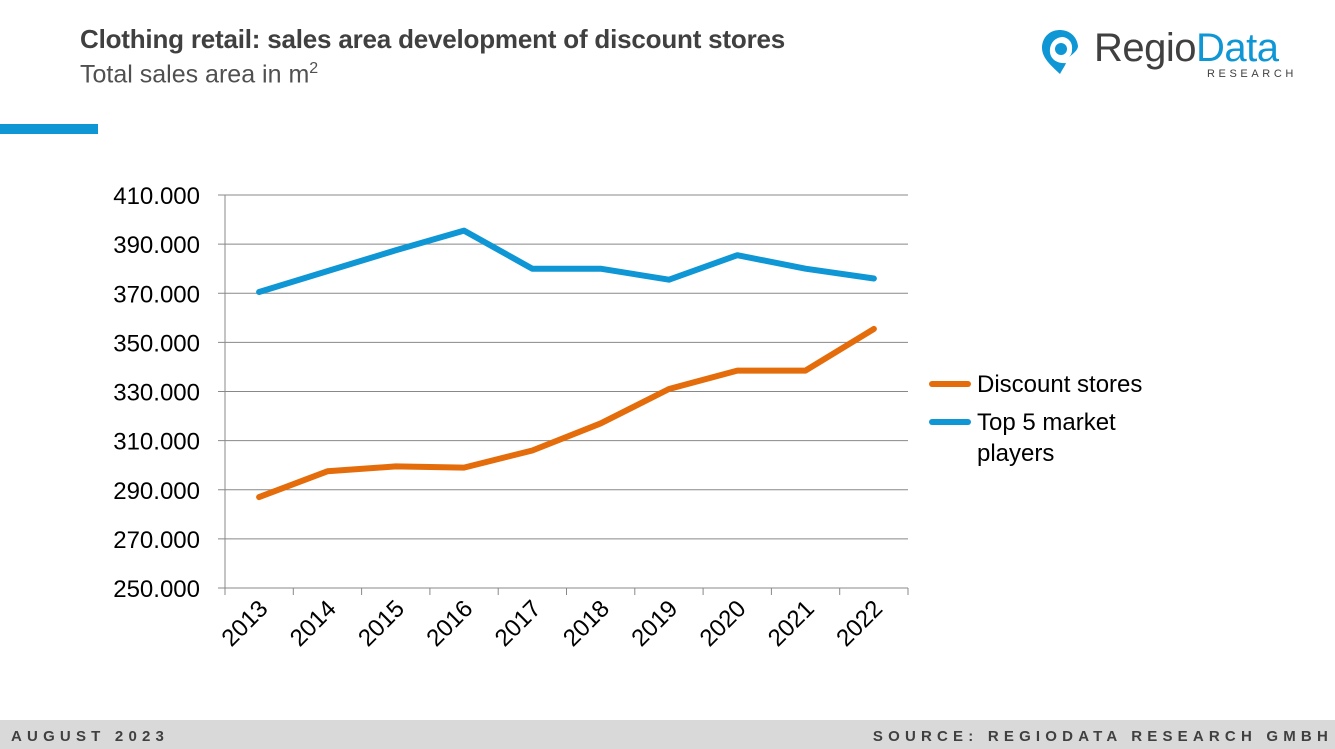 This screenshot has height=749, width=1335. I want to click on footer-source: SOURCE: REGIODATA RESEARCH GMBH, so click(1102, 736).